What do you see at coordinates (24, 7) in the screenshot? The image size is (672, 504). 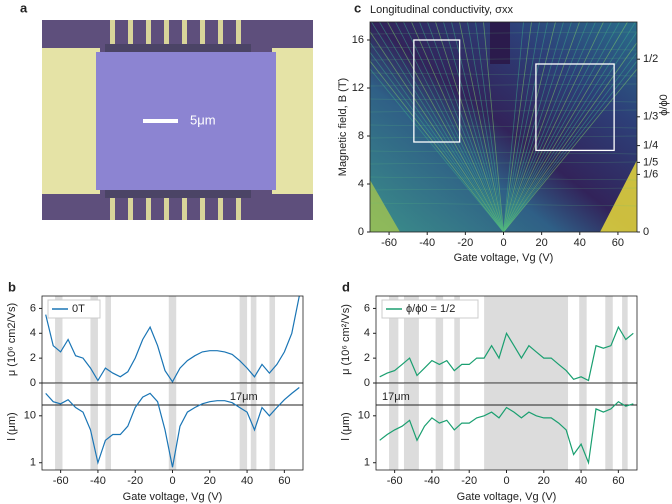 I see `panel-label: a` at bounding box center [24, 7].